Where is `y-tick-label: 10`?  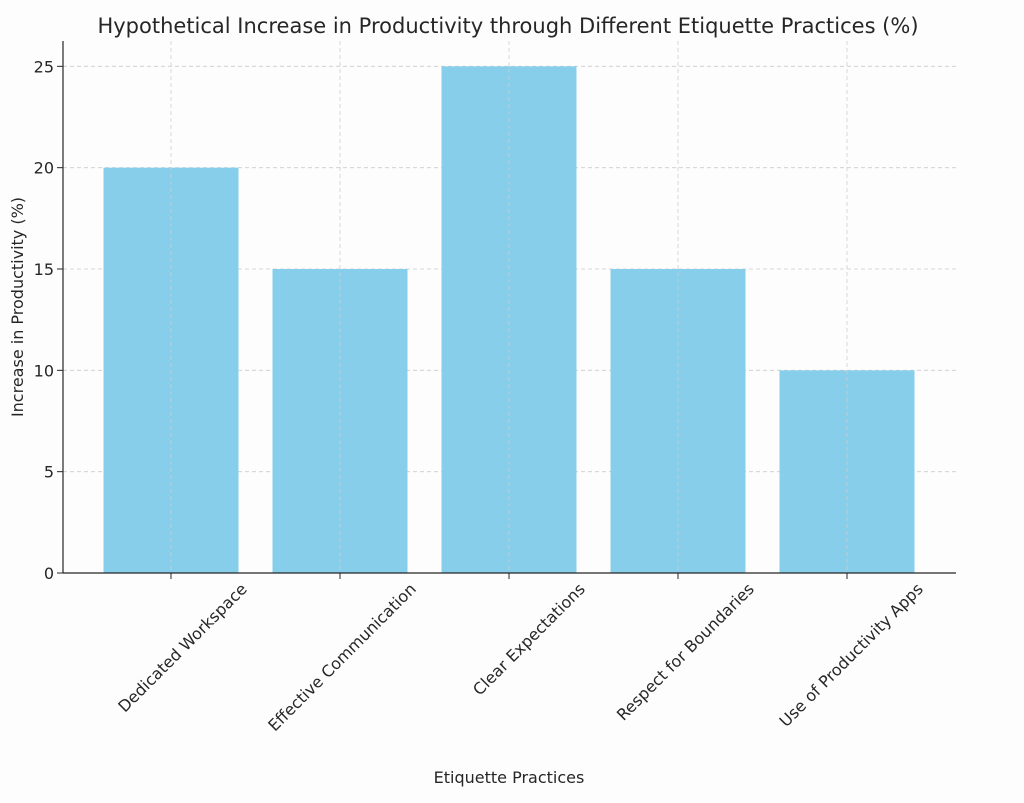 y-tick-label: 10 is located at coordinates (44, 370).